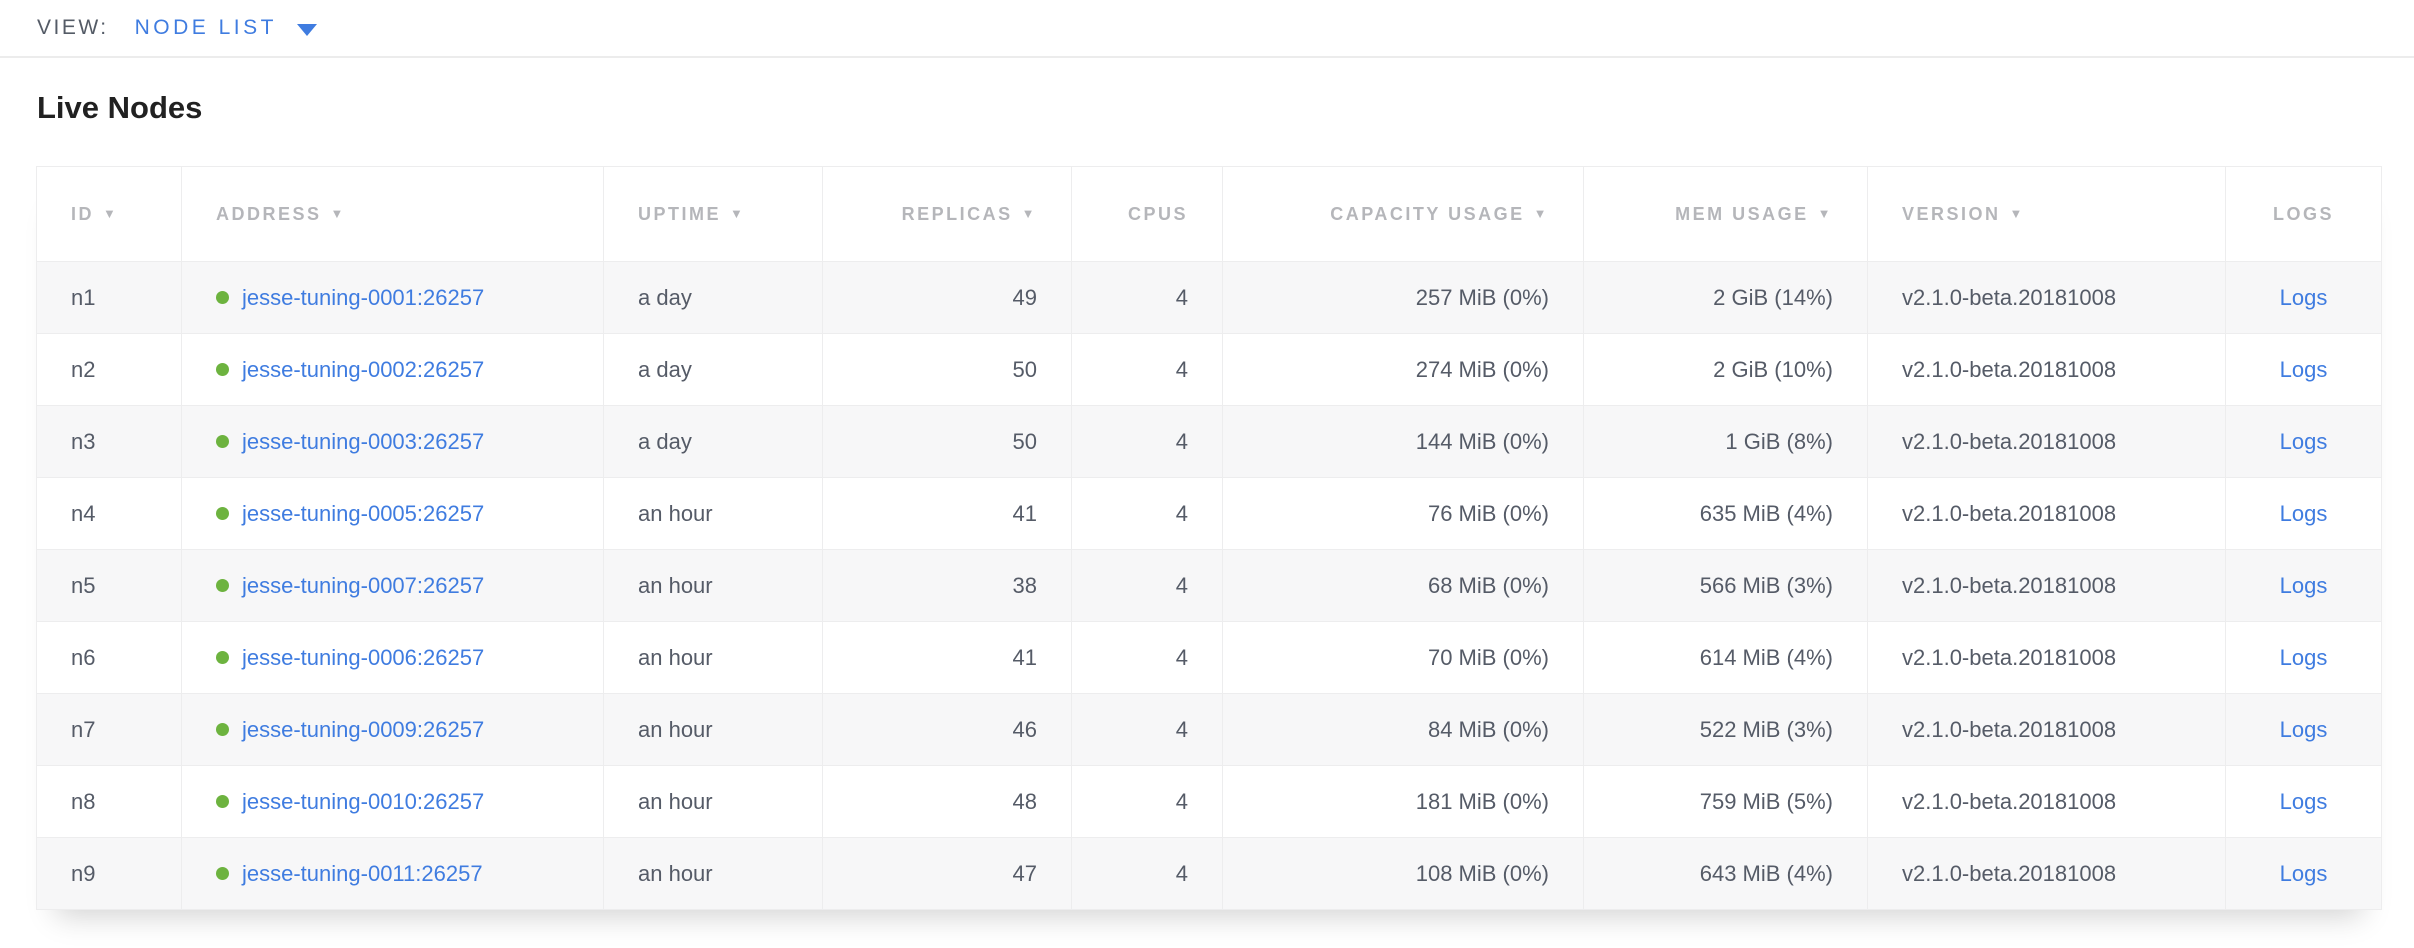  Describe the element at coordinates (306, 29) in the screenshot. I see `chevron-down-icon` at that location.